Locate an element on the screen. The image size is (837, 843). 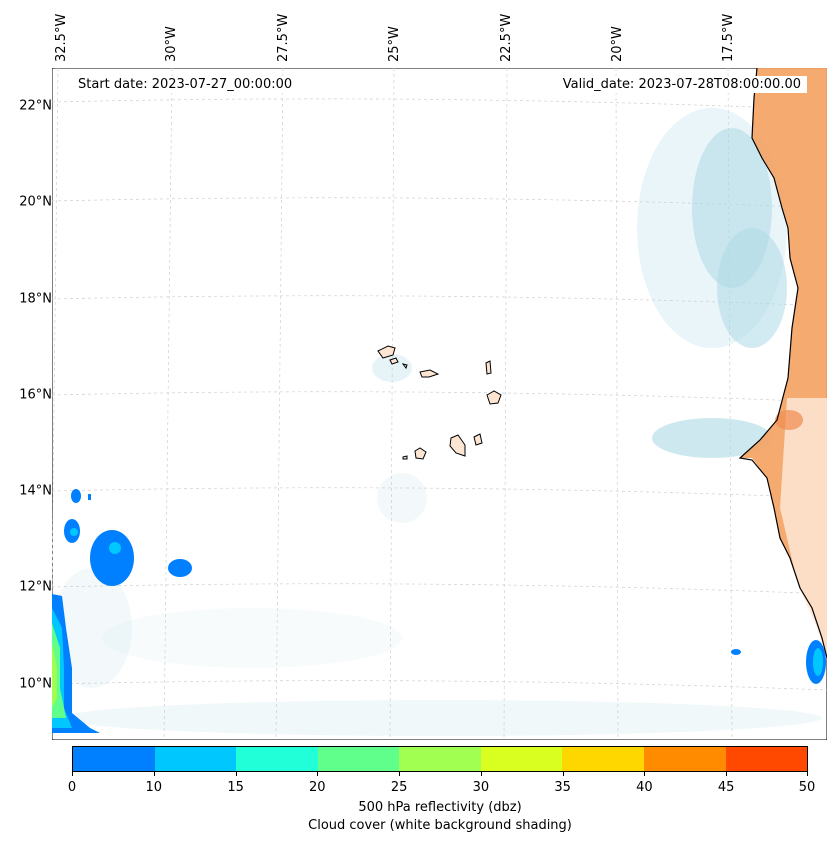
lat-label: 14°N is located at coordinates (35, 491).